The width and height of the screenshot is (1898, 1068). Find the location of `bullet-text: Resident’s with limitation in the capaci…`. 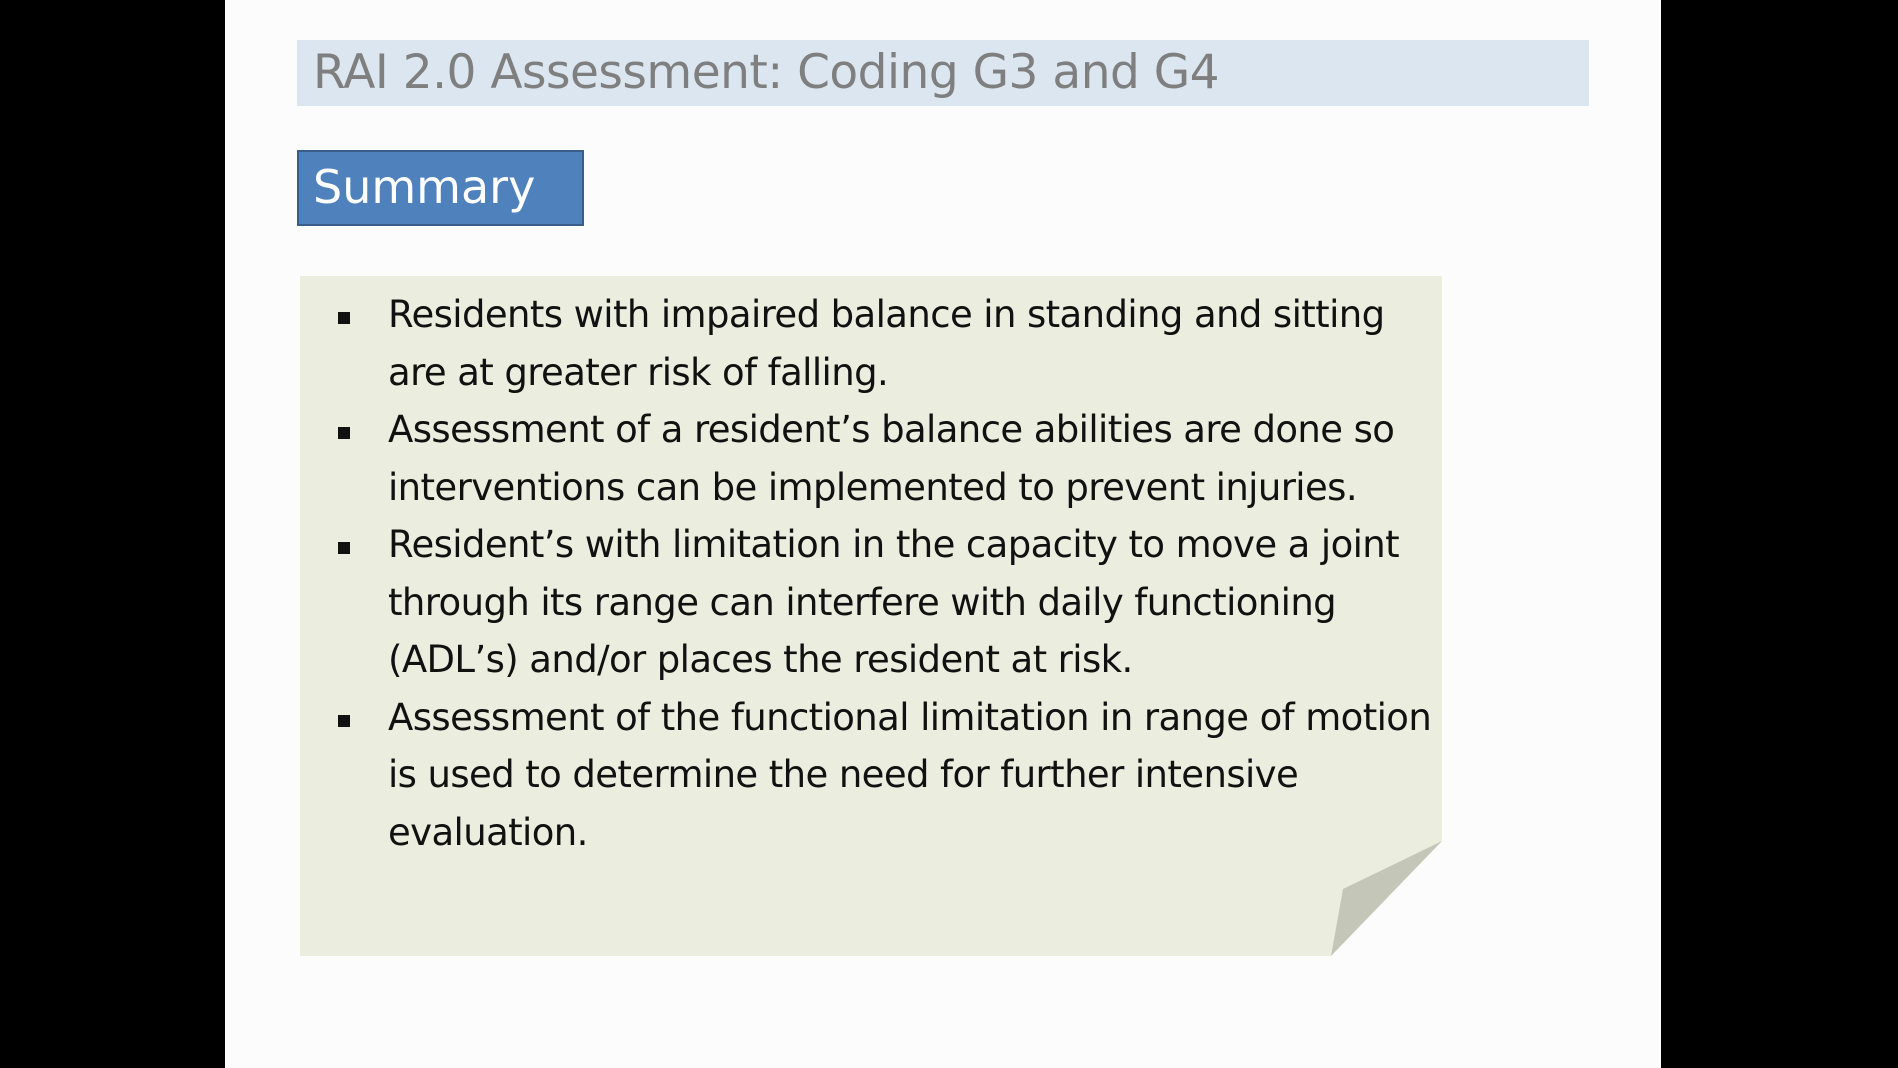

bullet-text: Resident’s with limitation in the capaci… is located at coordinates (894, 602).